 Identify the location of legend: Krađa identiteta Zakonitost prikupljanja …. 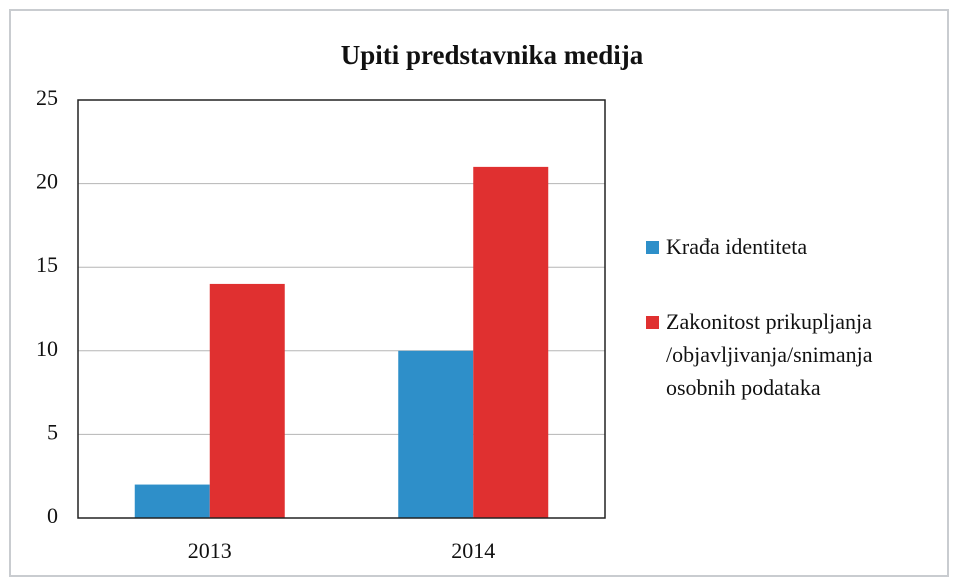
(796, 338).